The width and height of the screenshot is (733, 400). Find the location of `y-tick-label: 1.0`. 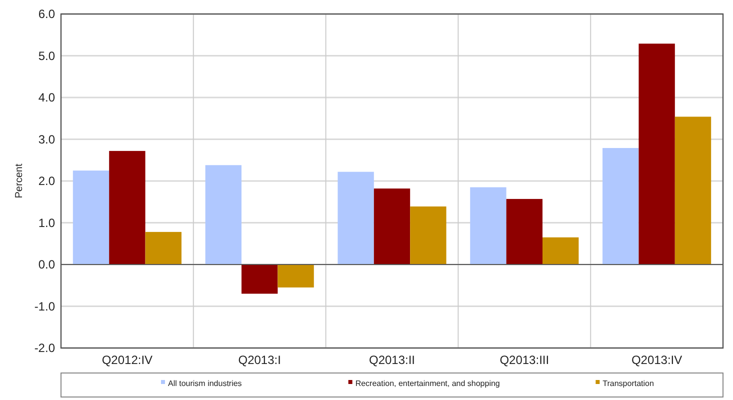

y-tick-label: 1.0 is located at coordinates (47, 223).